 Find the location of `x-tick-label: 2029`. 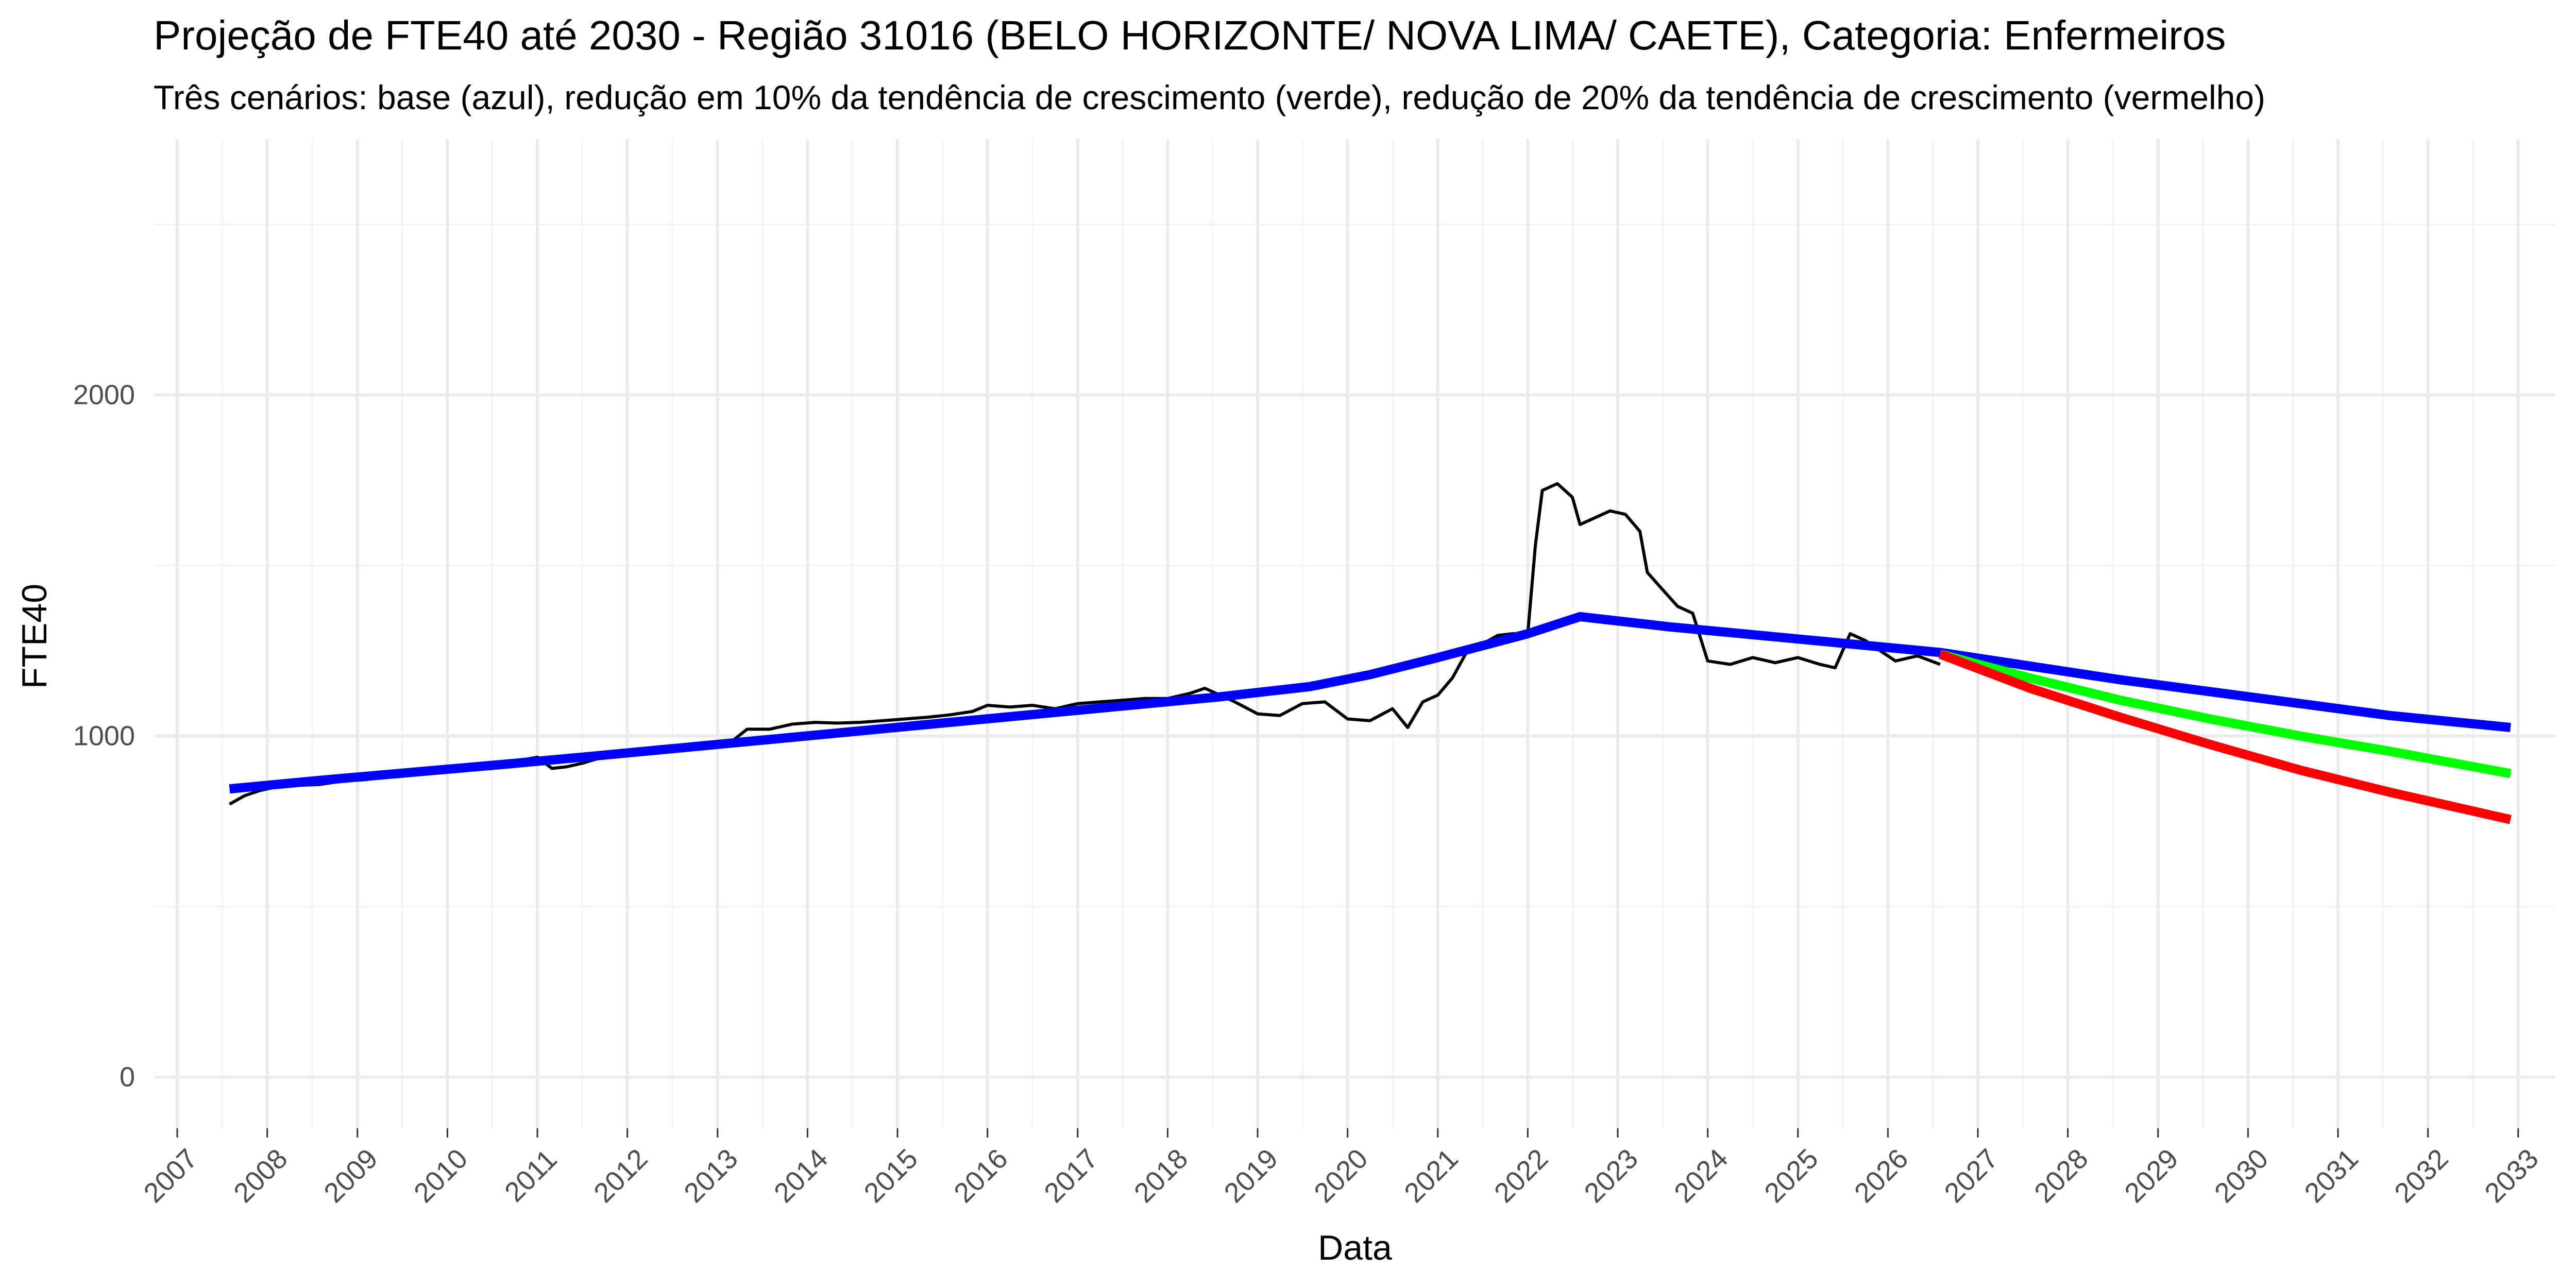

x-tick-label: 2029 is located at coordinates (2151, 1176).